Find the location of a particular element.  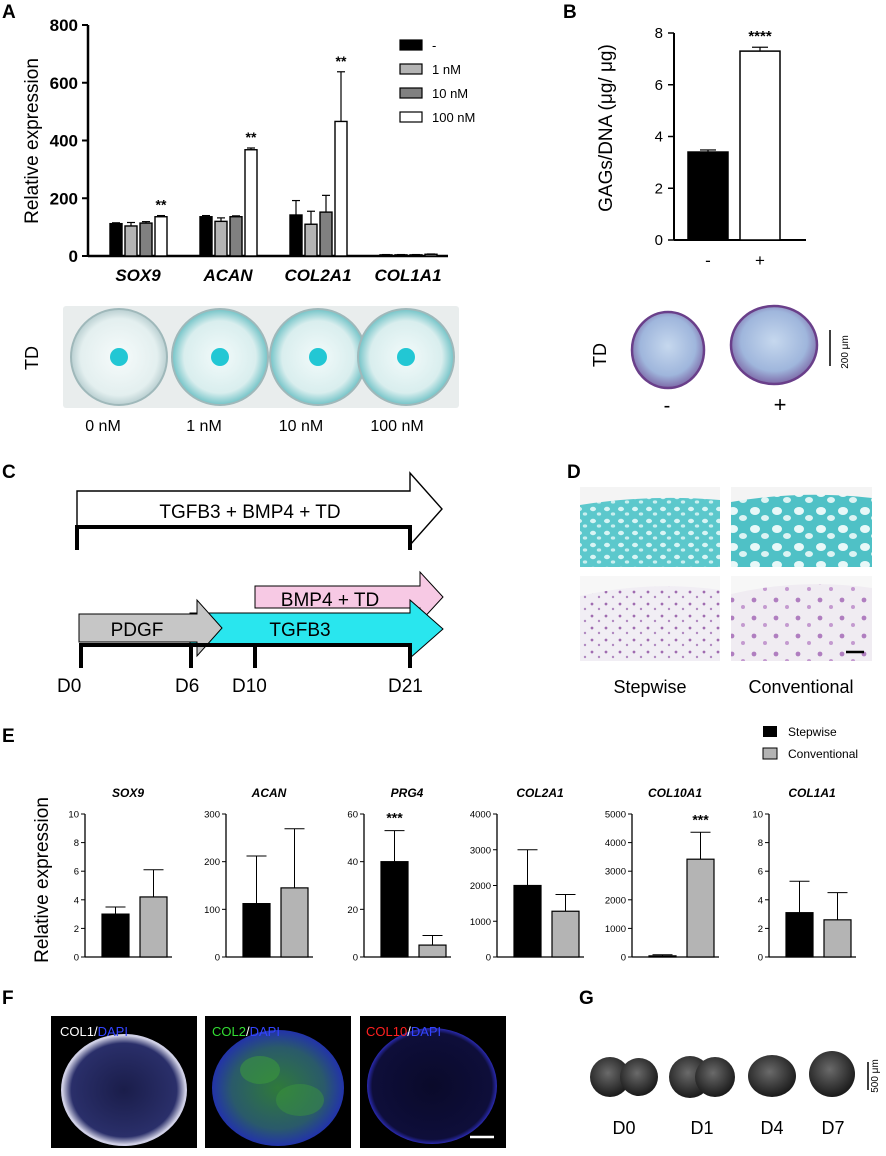

legend-label-conventional: Conventional is located at coordinates (823, 754).